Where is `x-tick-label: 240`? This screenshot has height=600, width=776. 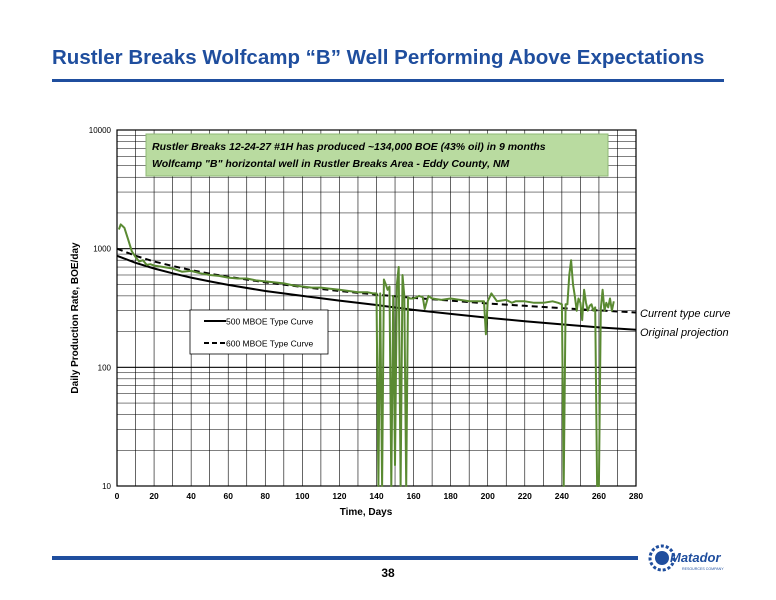
x-tick-label: 240 is located at coordinates (562, 496).